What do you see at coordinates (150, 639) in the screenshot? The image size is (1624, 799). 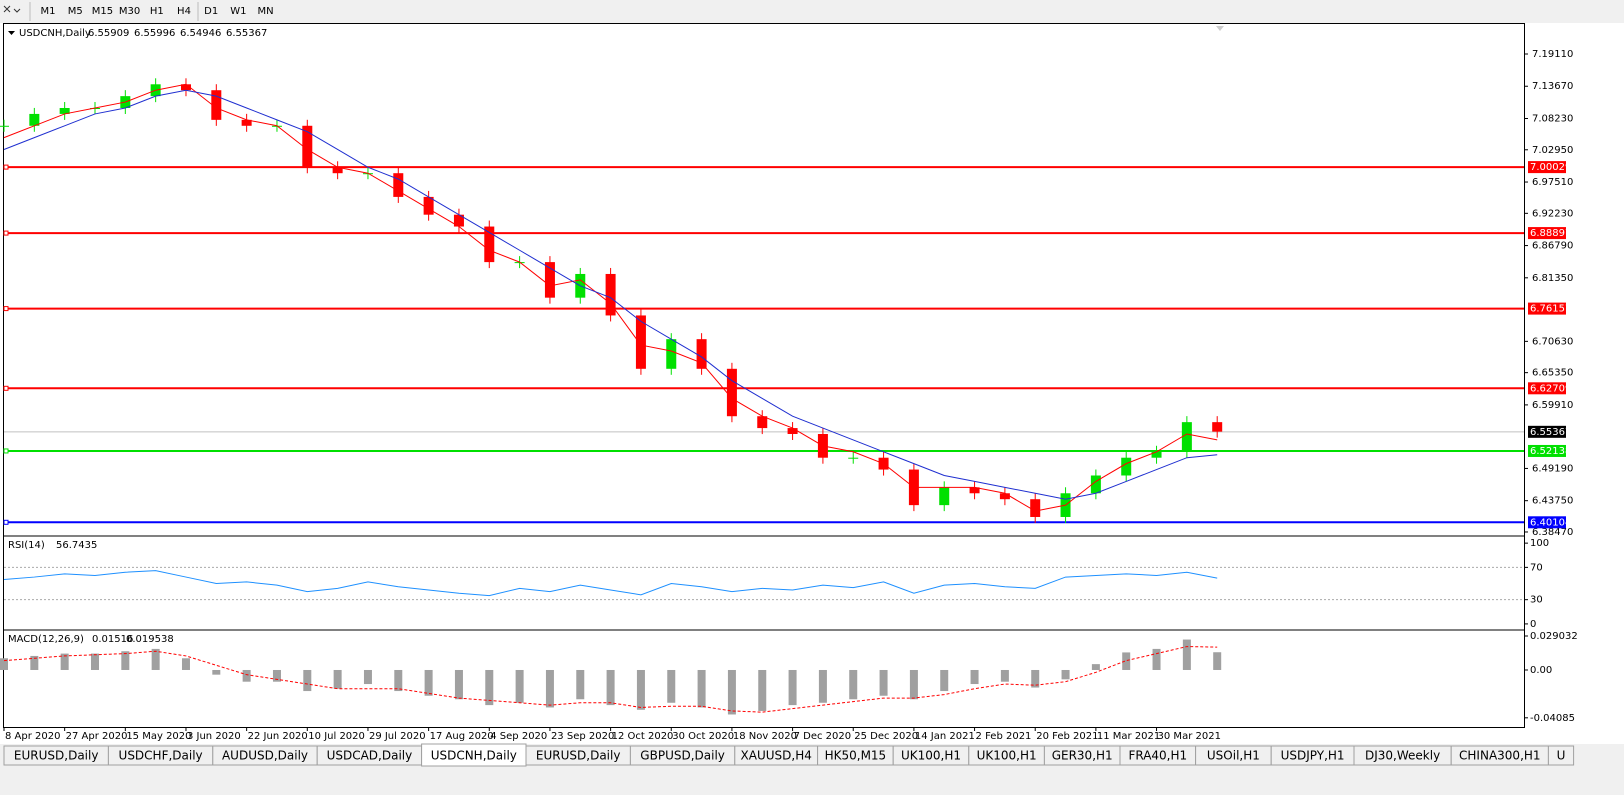 I see `macd-signal-value: 0.019538` at bounding box center [150, 639].